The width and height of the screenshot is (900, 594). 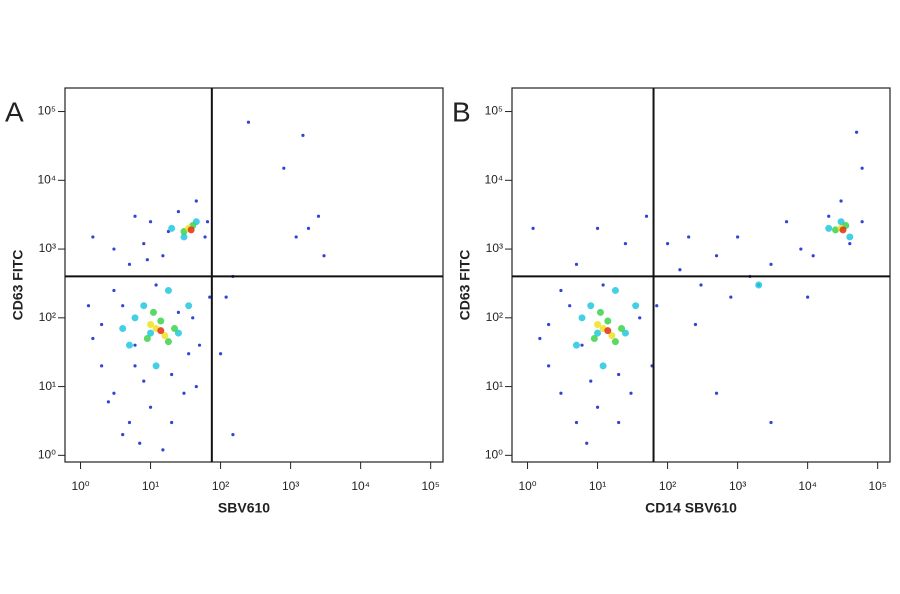 I want to click on x-tick-label: 10⁴, so click(x=360, y=486).